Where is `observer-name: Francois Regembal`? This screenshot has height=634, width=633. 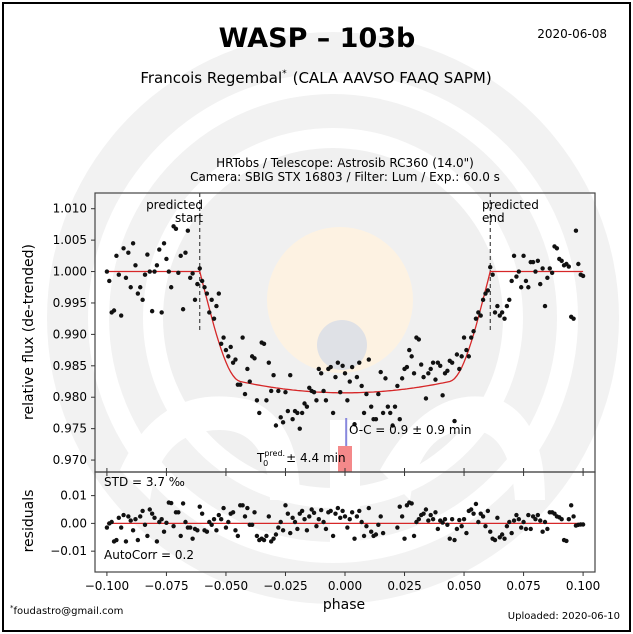
observer-name: Francois Regembal is located at coordinates (211, 78).